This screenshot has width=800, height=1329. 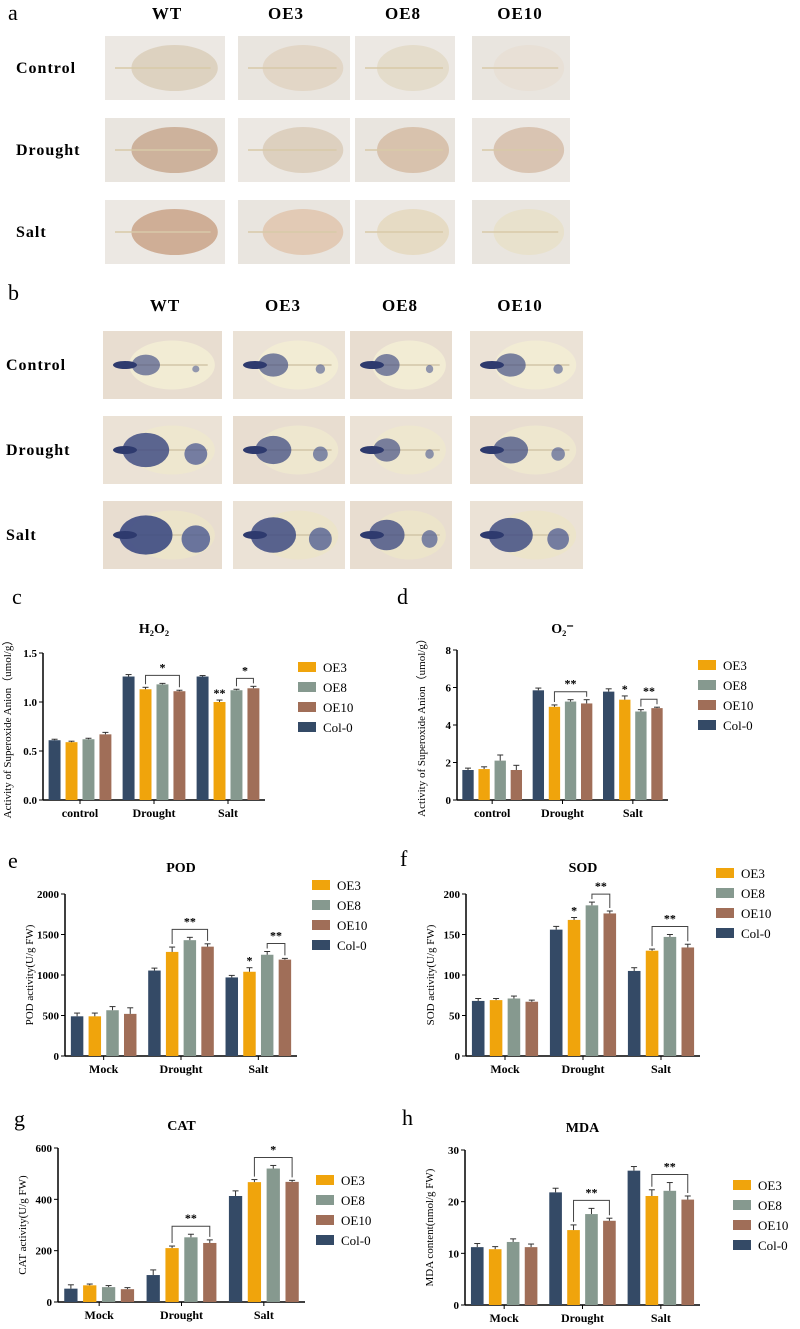 What do you see at coordinates (21, 535) in the screenshot?
I see `row-label-salt: Salt` at bounding box center [21, 535].